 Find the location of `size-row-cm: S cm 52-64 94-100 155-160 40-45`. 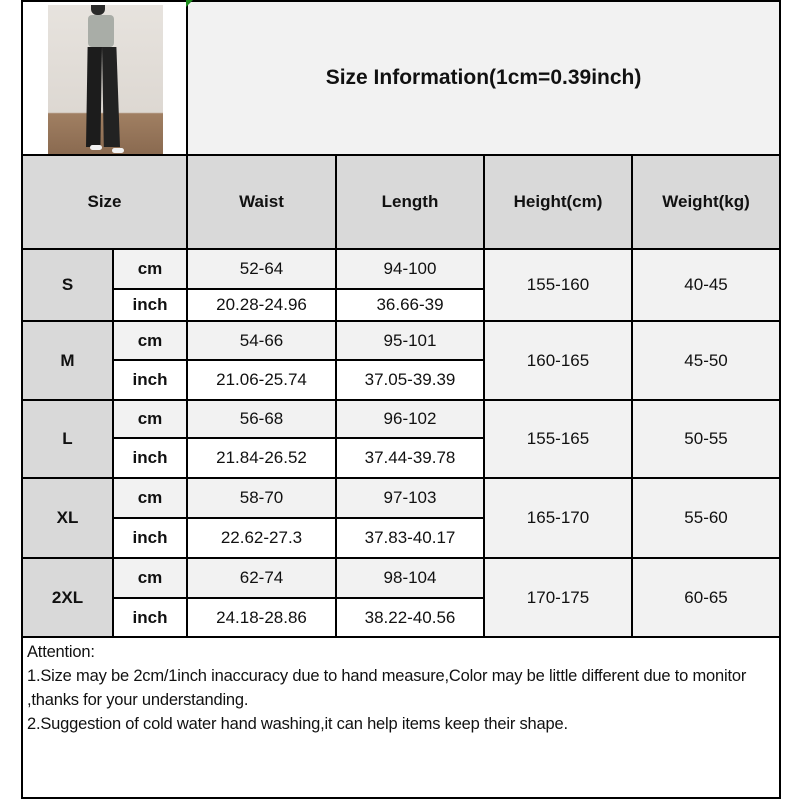

size-row-cm: S cm 52-64 94-100 155-160 40-45 is located at coordinates (401, 285).